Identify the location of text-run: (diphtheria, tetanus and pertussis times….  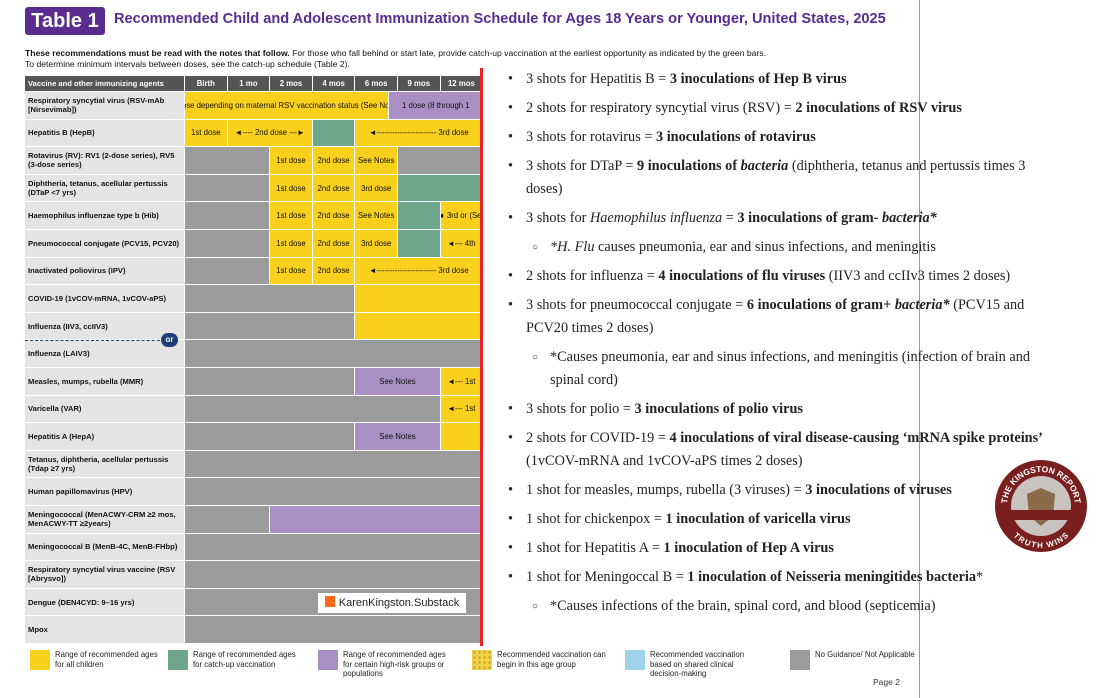
(776, 177).